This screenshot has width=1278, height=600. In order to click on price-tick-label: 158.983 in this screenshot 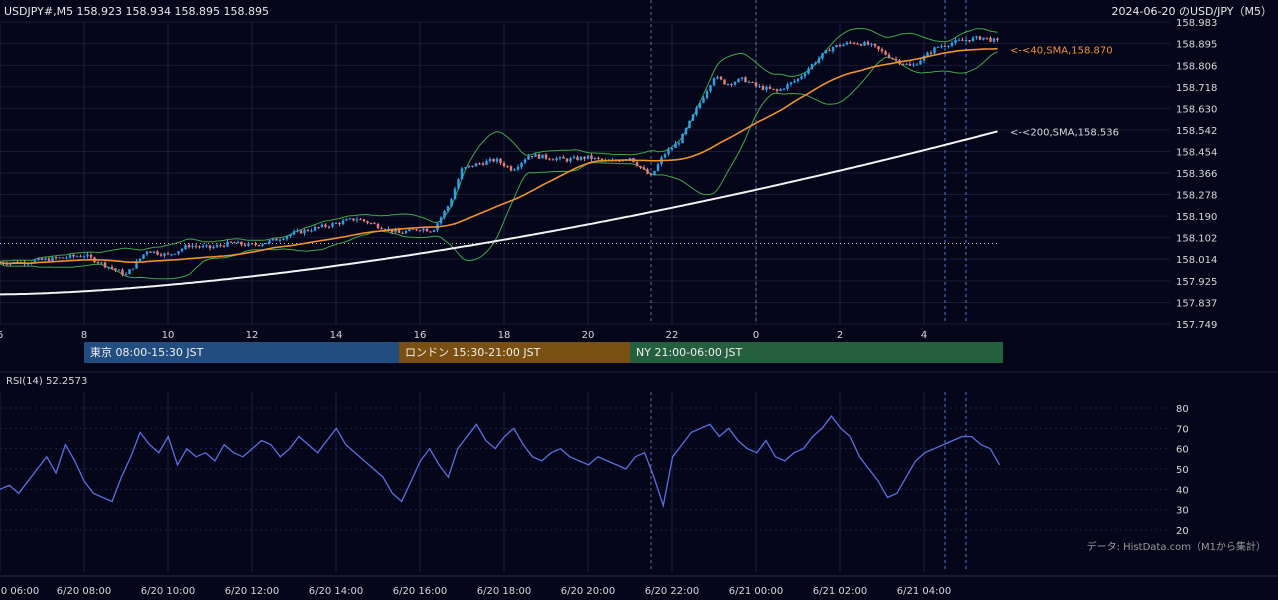, I will do `click(1196, 23)`.